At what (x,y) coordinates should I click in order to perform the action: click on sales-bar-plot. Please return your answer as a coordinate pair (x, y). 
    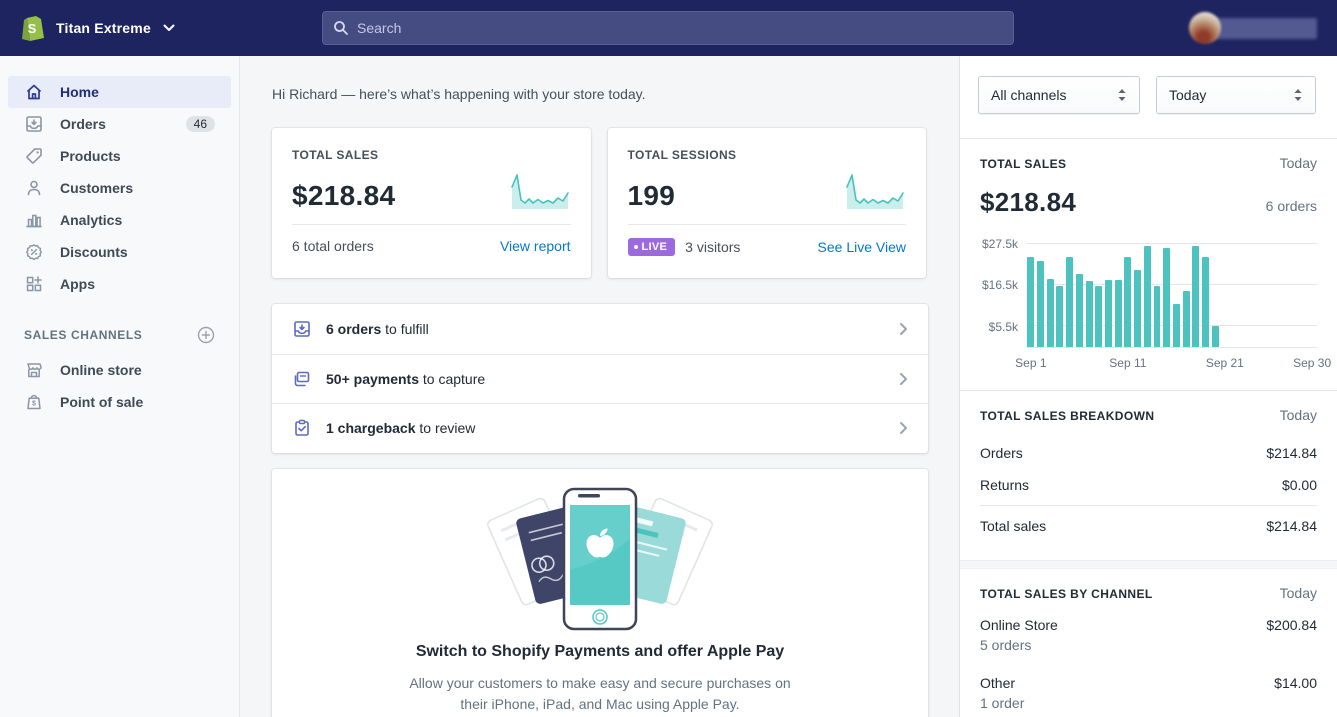
    Looking at the image, I should click on (1171, 294).